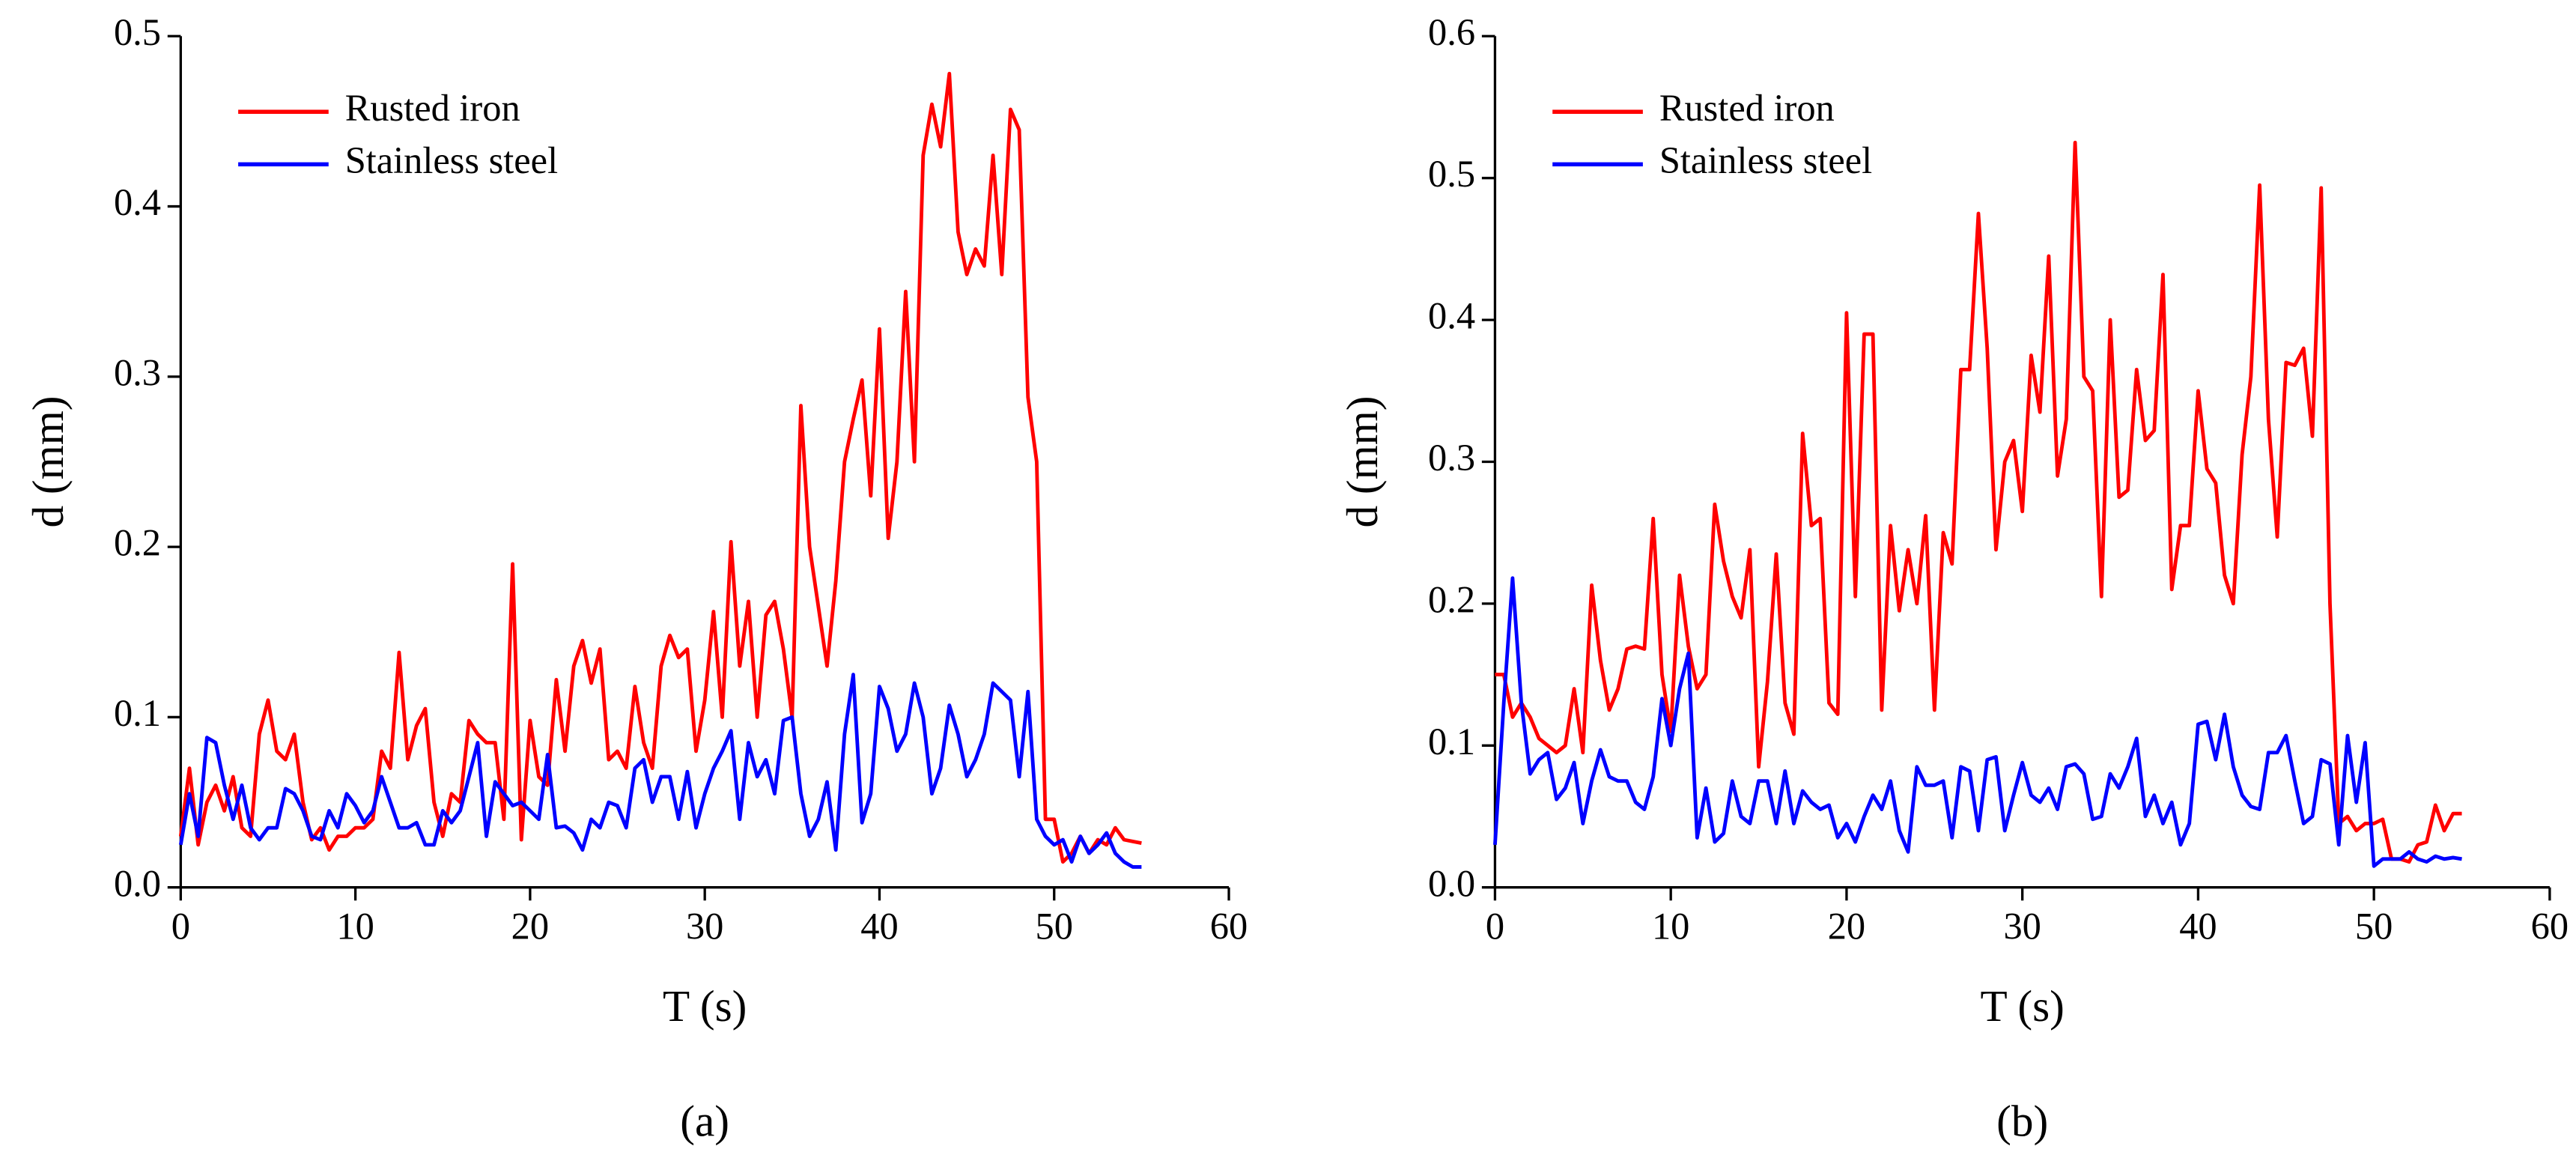 The image size is (2576, 1161). Describe the element at coordinates (2022, 1120) in the screenshot. I see `panel-label: (b)` at that location.